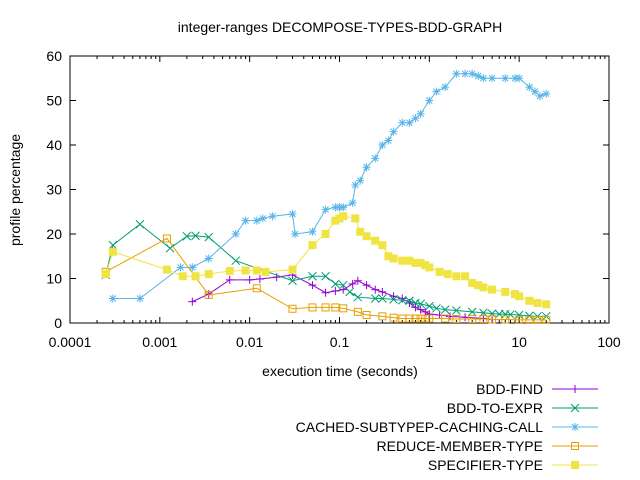 This screenshot has width=640, height=480. What do you see at coordinates (340, 342) in the screenshot?
I see `x-tick-label: 0.1` at bounding box center [340, 342].